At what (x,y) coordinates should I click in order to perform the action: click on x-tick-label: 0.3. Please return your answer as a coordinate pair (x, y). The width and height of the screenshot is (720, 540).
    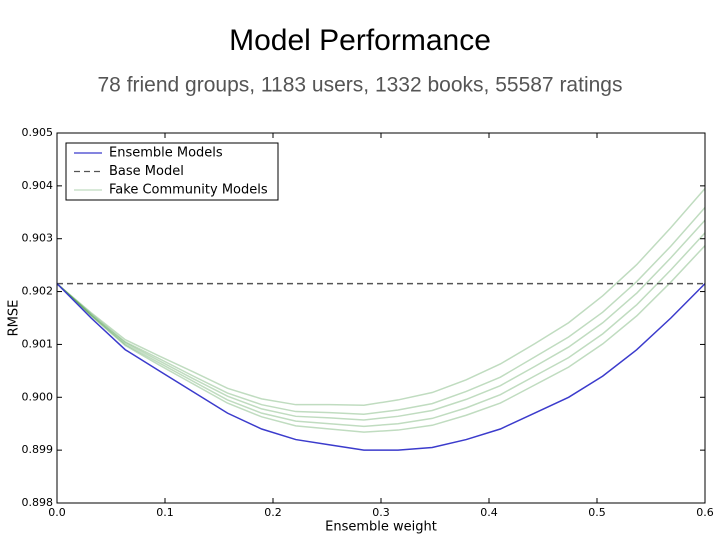
    Looking at the image, I should click on (381, 512).